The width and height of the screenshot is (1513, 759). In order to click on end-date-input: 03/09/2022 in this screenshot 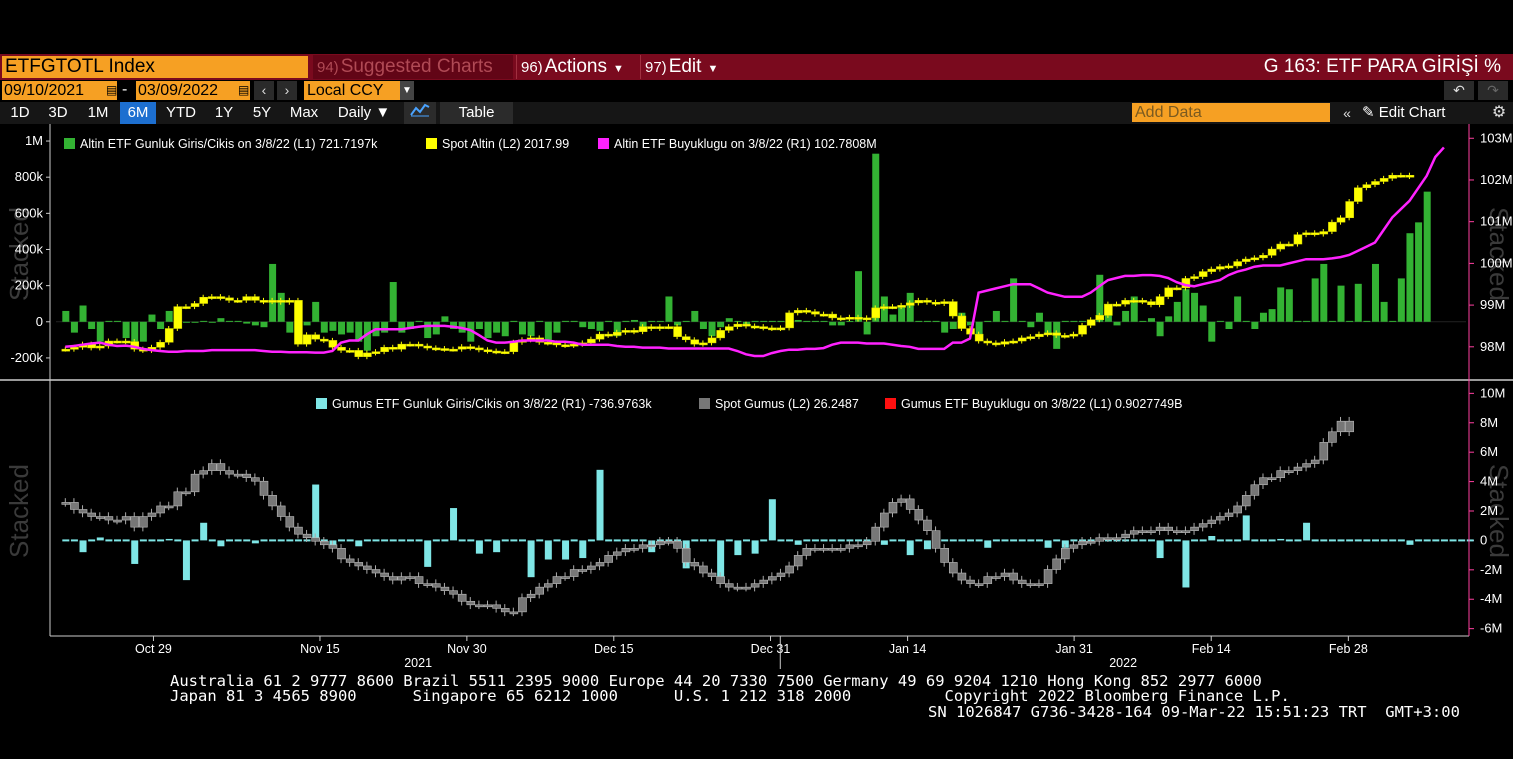, I will do `click(193, 90)`.